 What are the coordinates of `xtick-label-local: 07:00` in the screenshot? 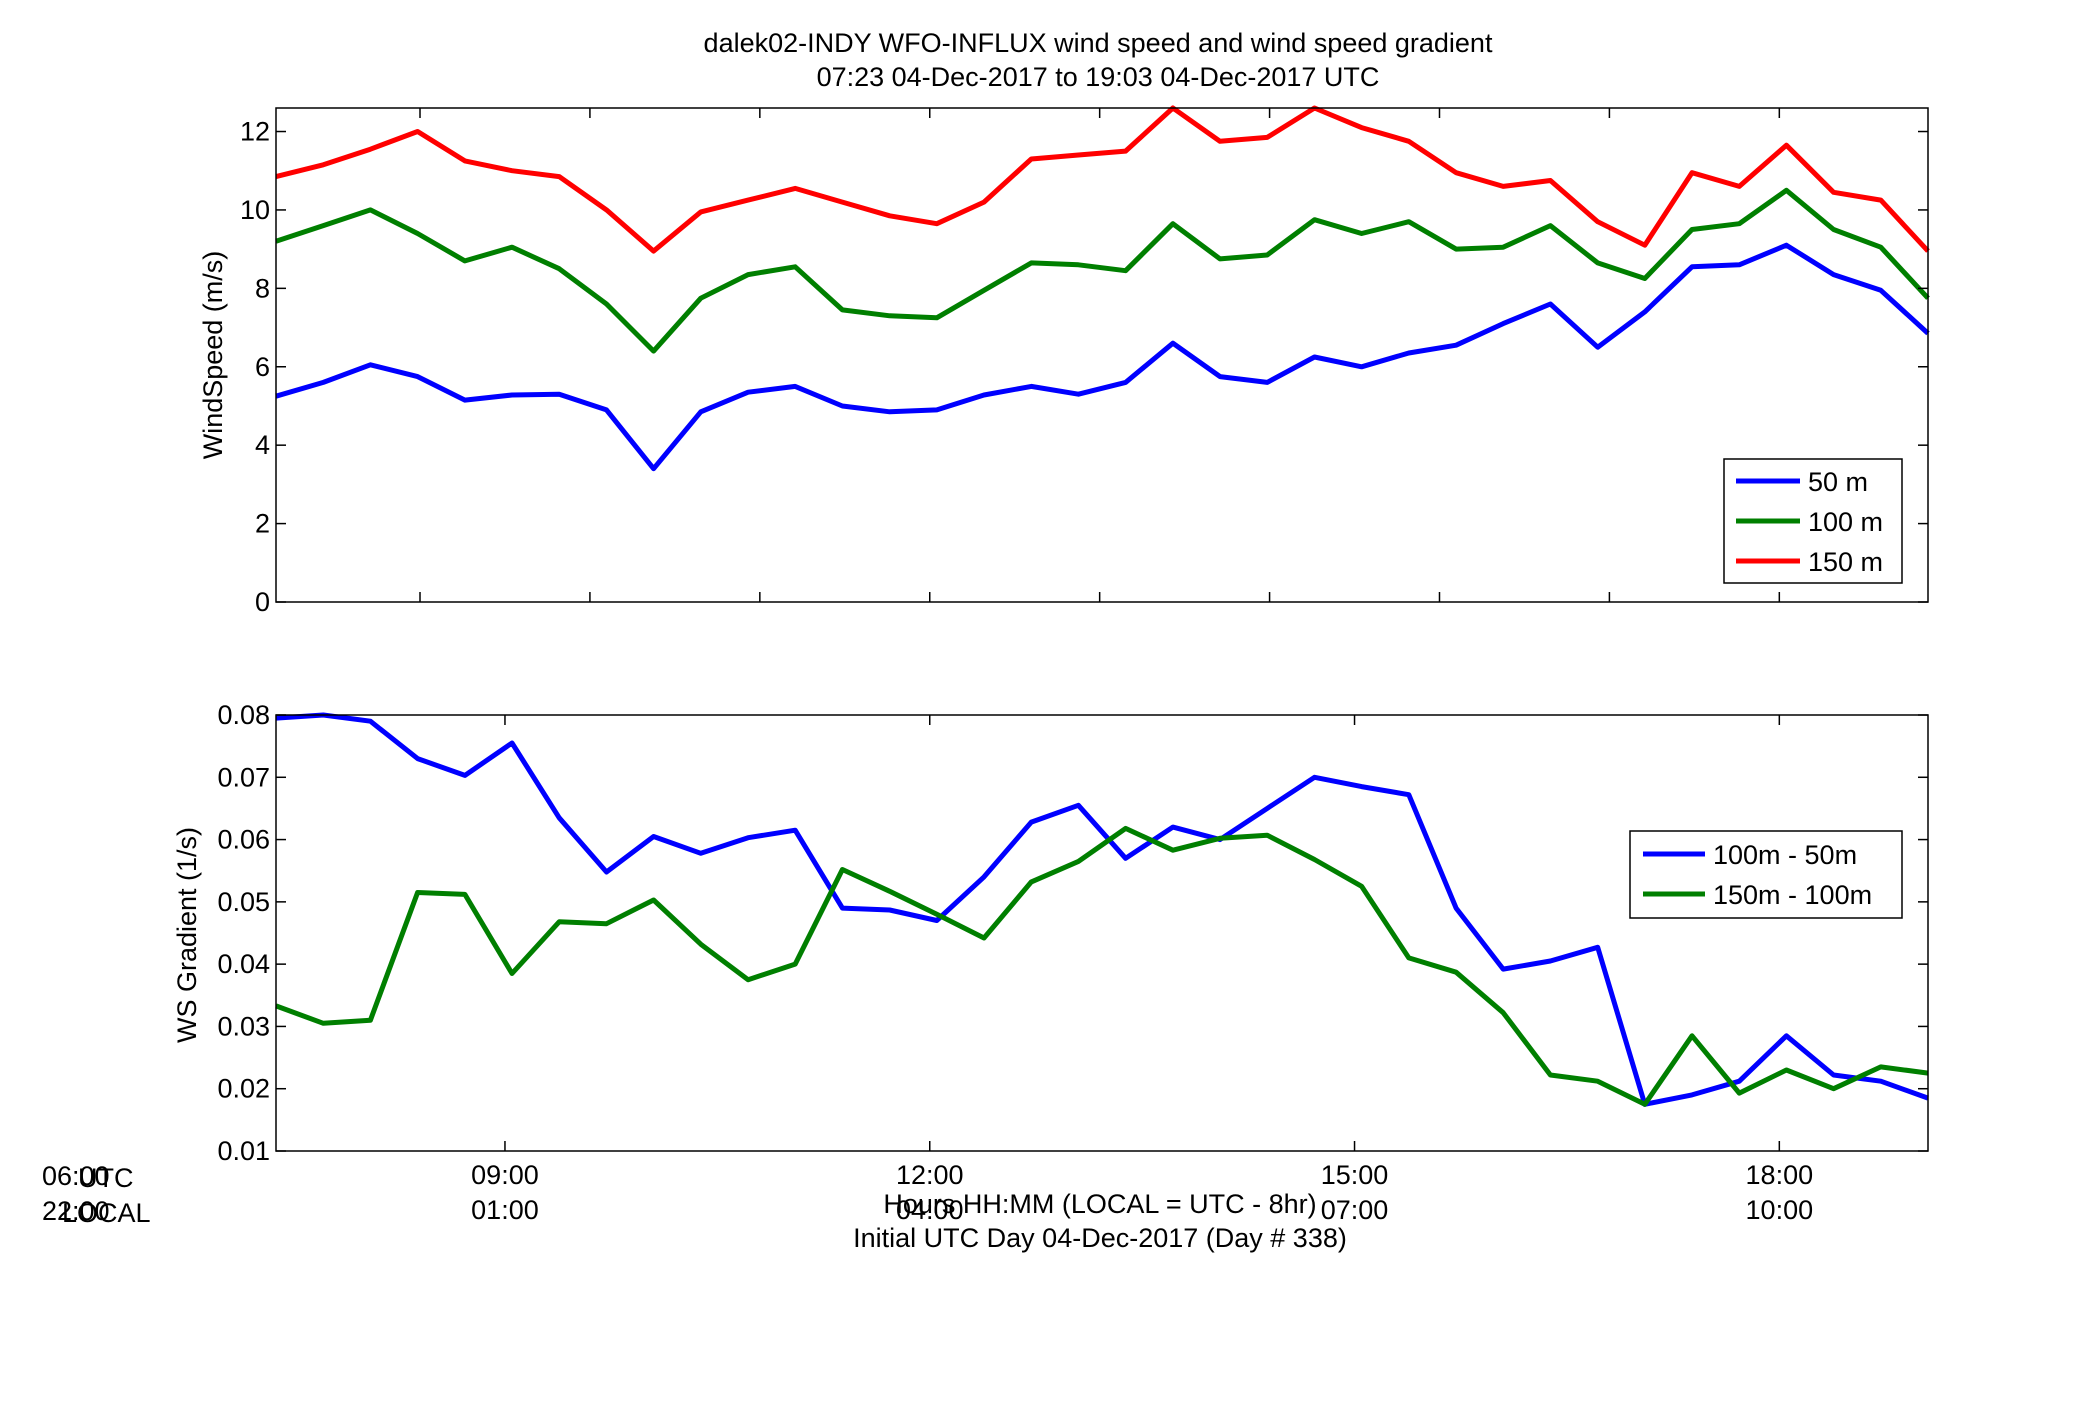 It's located at (1355, 1210).